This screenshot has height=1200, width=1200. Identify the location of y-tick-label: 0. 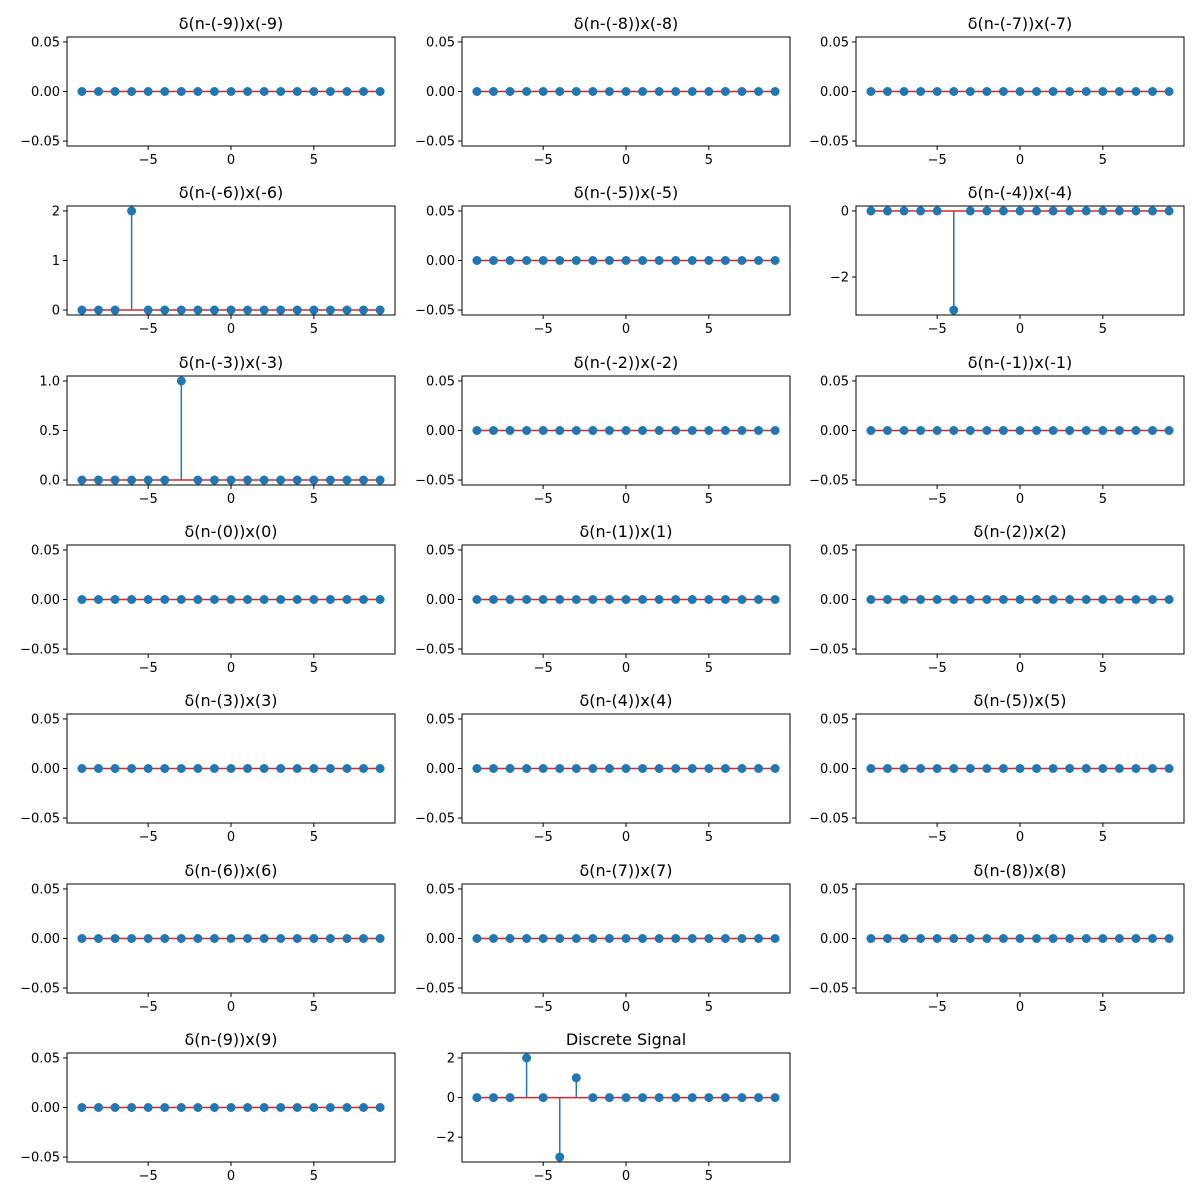
(56, 311).